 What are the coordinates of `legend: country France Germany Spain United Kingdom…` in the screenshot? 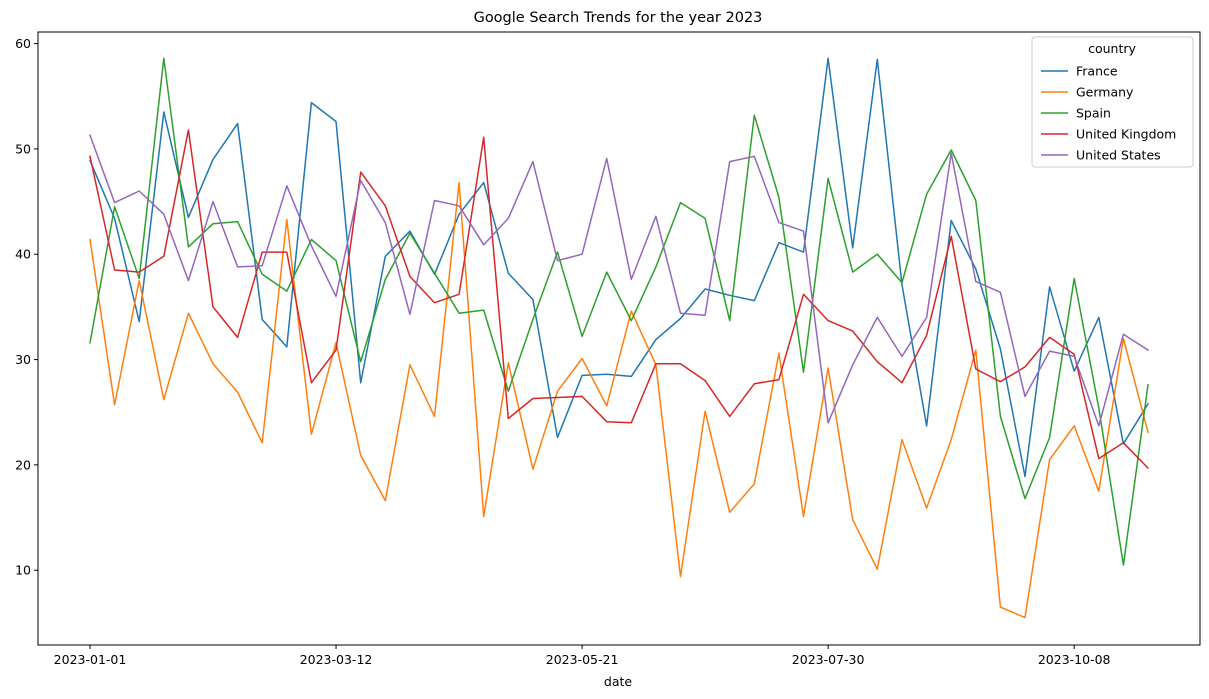 It's located at (1112, 102).